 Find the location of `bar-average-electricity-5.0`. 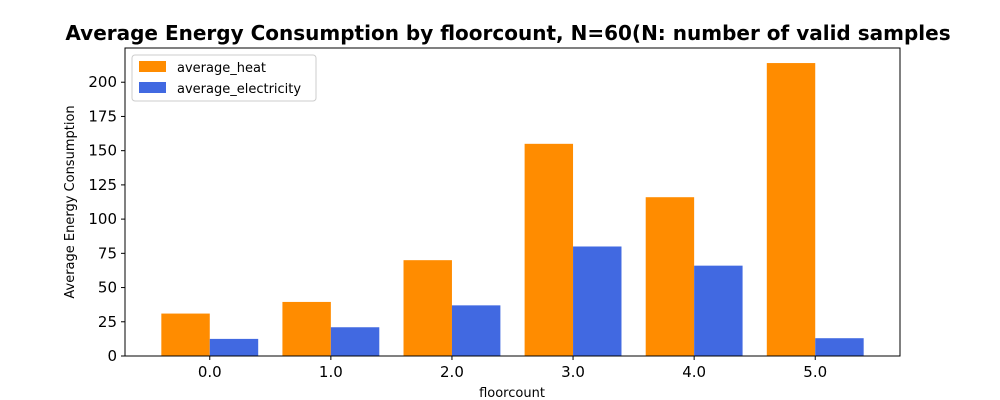

bar-average-electricity-5.0 is located at coordinates (839, 347).